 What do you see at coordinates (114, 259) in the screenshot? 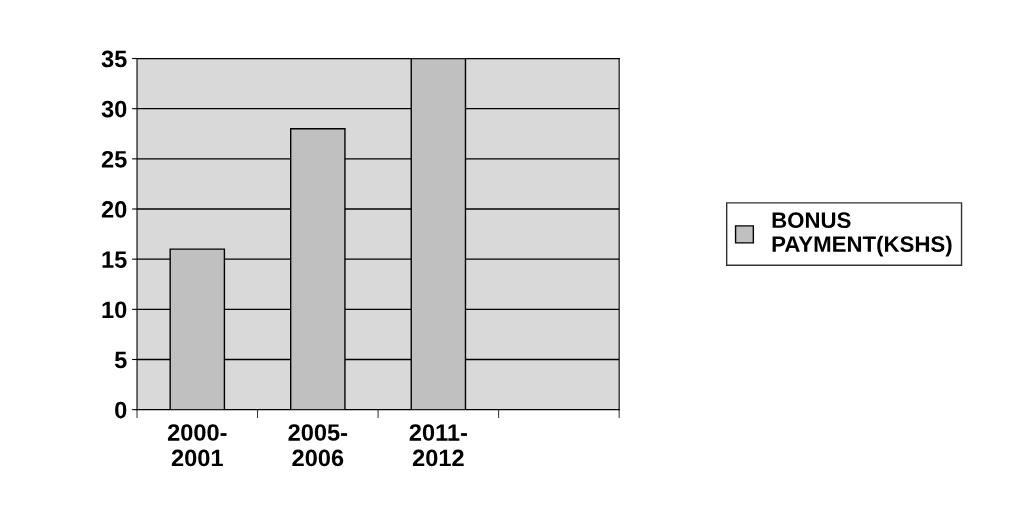
I see `y-tick-label: 15` at bounding box center [114, 259].